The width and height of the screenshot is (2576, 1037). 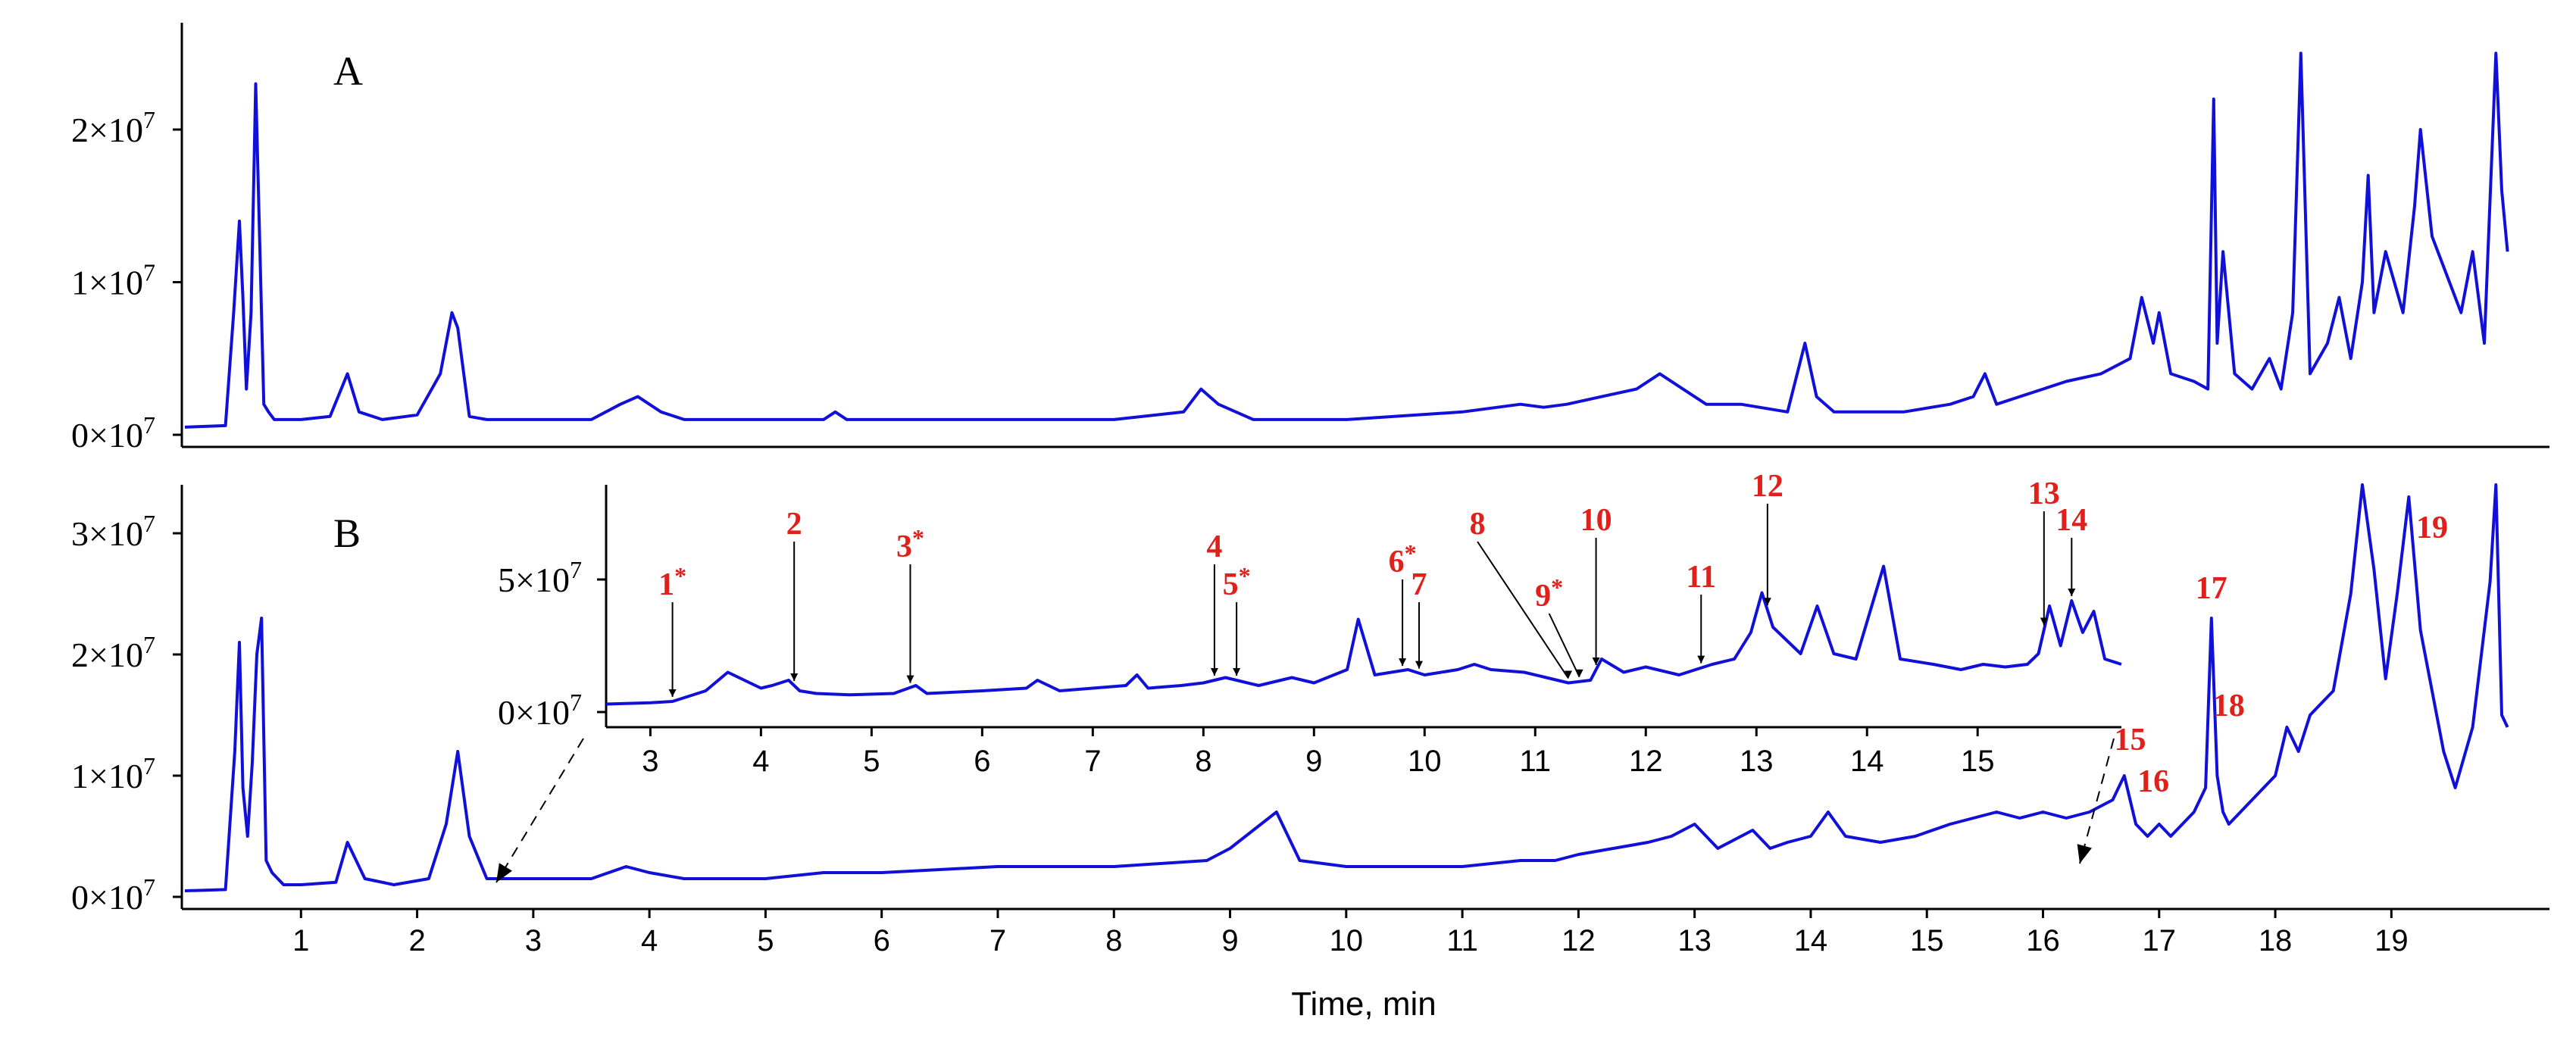 I want to click on inset-y-ticks: 0×10⁷ 5×10⁷, so click(x=552, y=644).